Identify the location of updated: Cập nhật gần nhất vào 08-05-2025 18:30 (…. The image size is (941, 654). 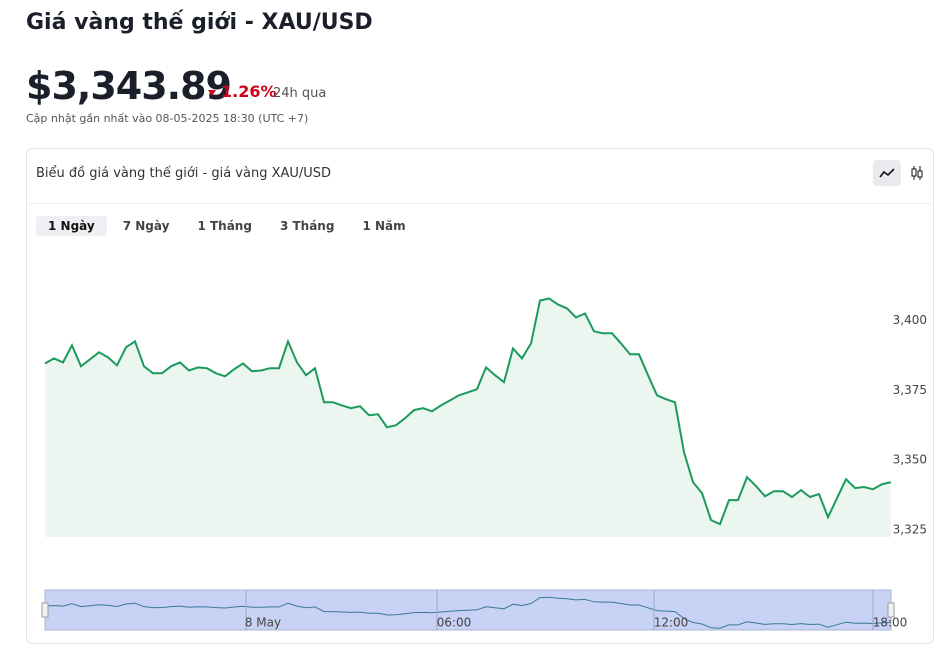
(167, 118).